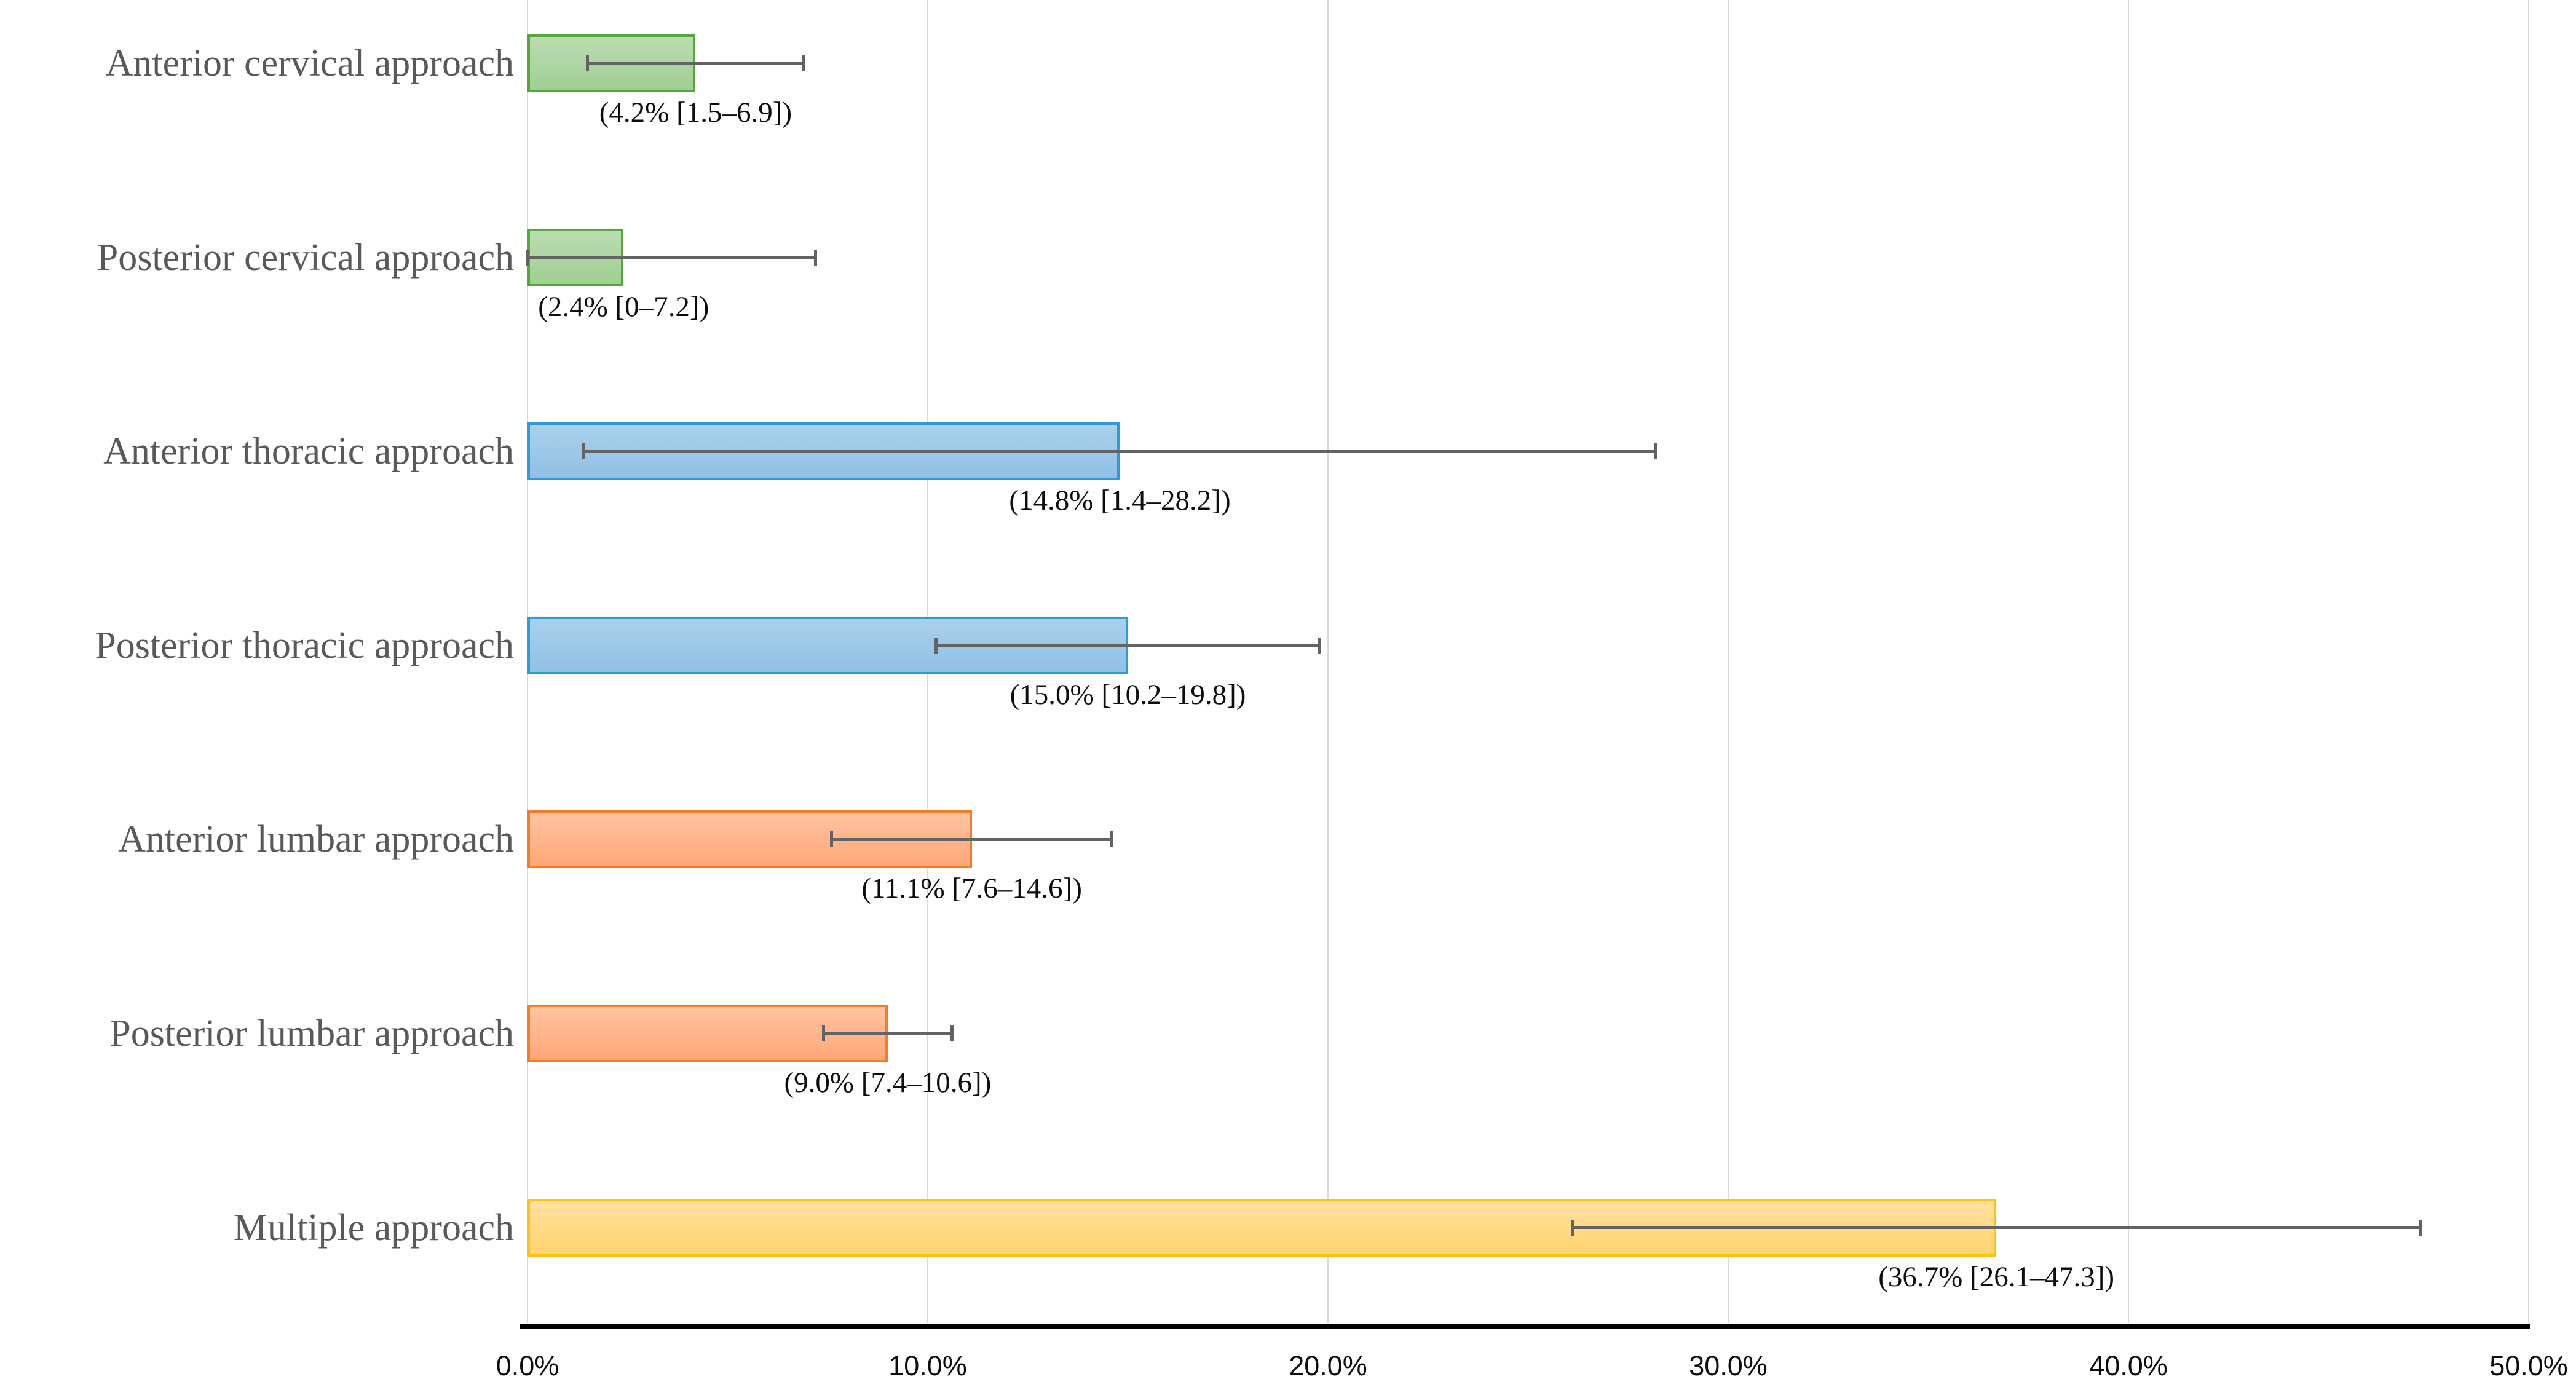 Image resolution: width=2576 pixels, height=1387 pixels. Describe the element at coordinates (971, 888) in the screenshot. I see `data-label: (11.1% [7.6–14.6])` at that location.